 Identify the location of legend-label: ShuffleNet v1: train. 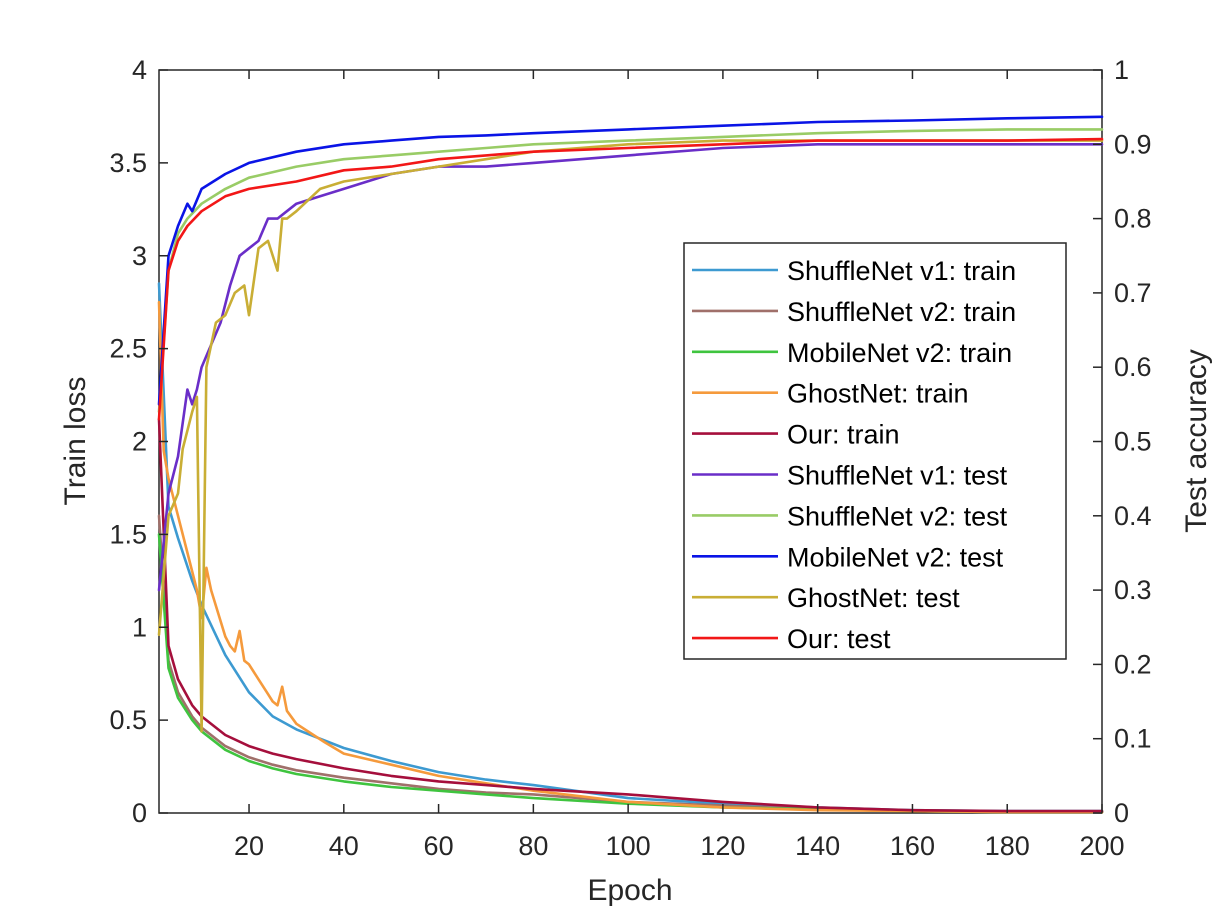
(901, 271).